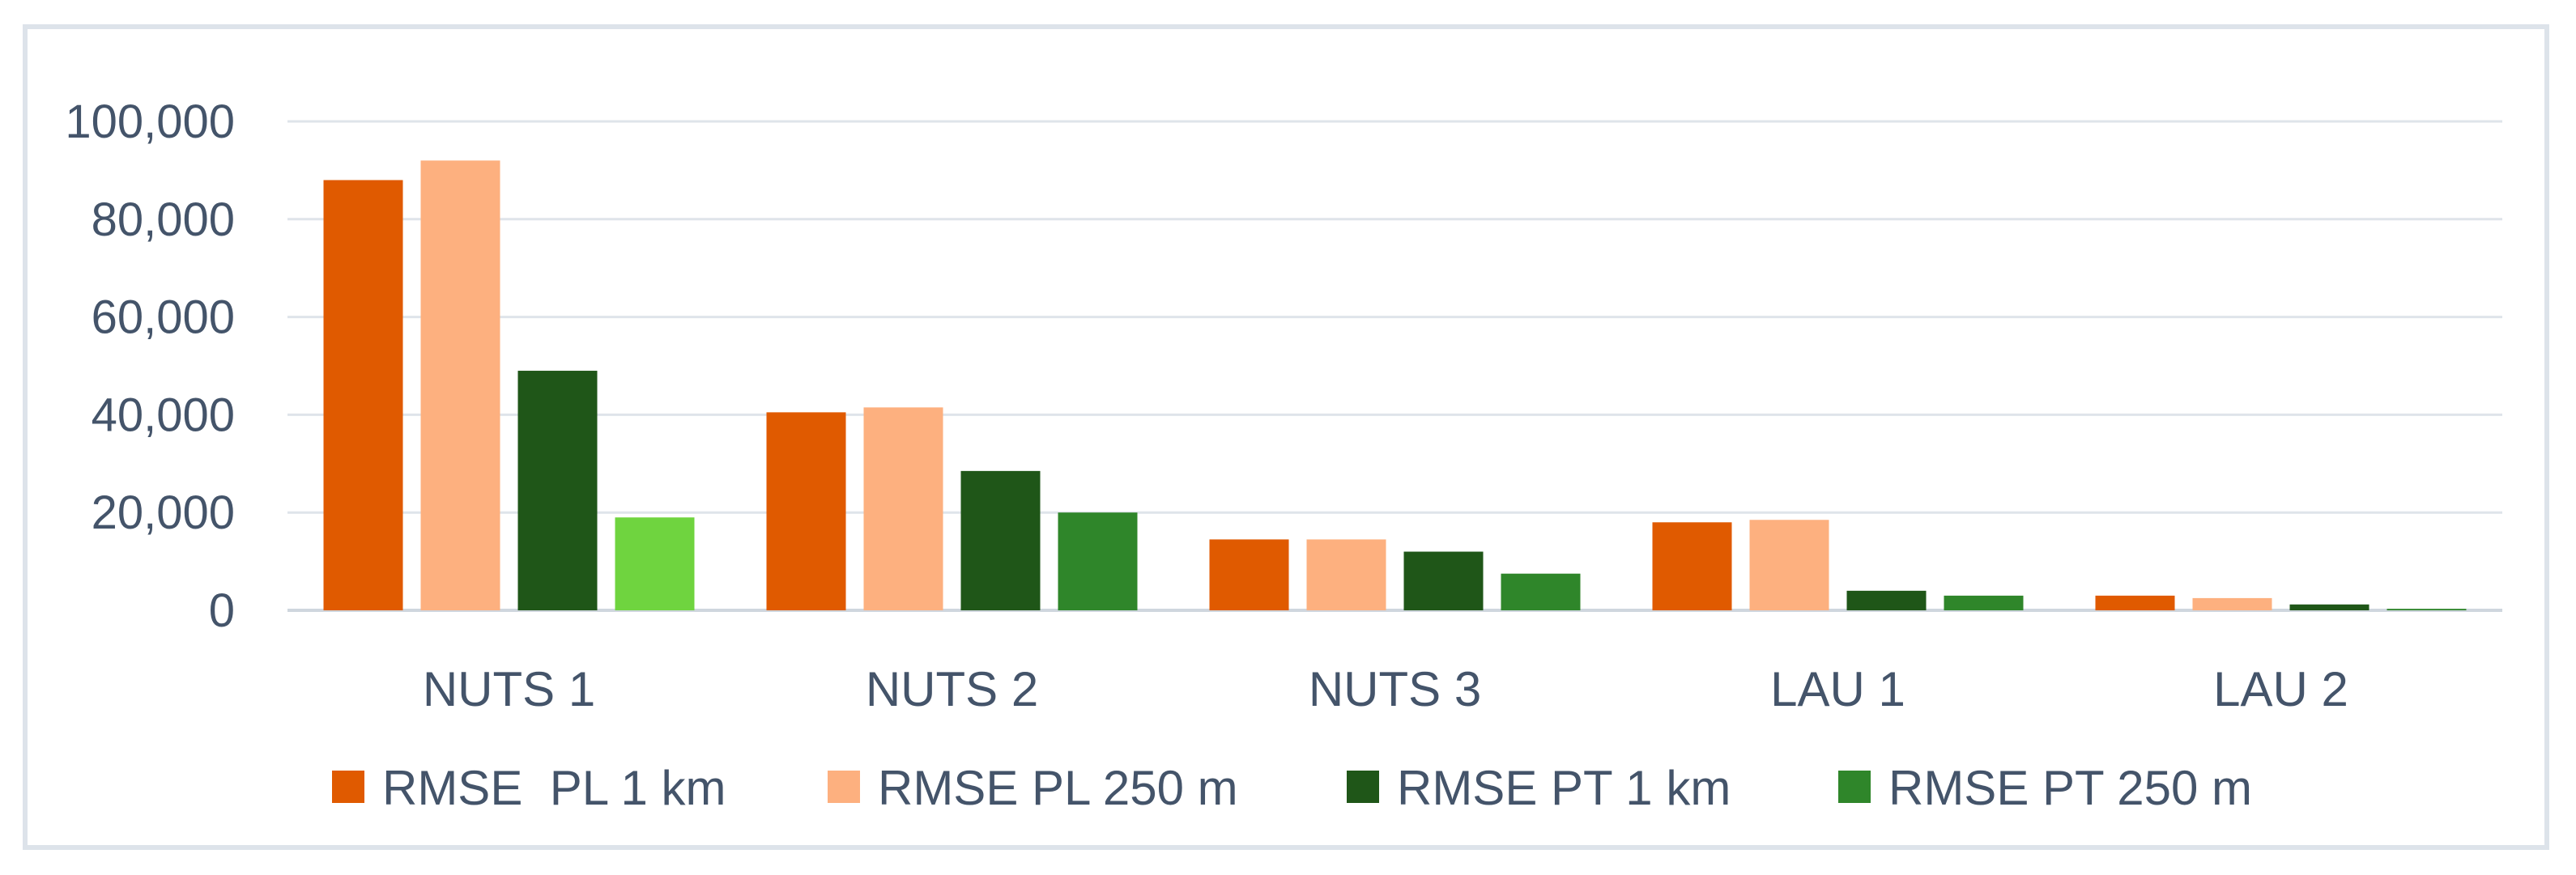 The image size is (2576, 875). What do you see at coordinates (509, 689) in the screenshot?
I see `x-category-label: NUTS 1` at bounding box center [509, 689].